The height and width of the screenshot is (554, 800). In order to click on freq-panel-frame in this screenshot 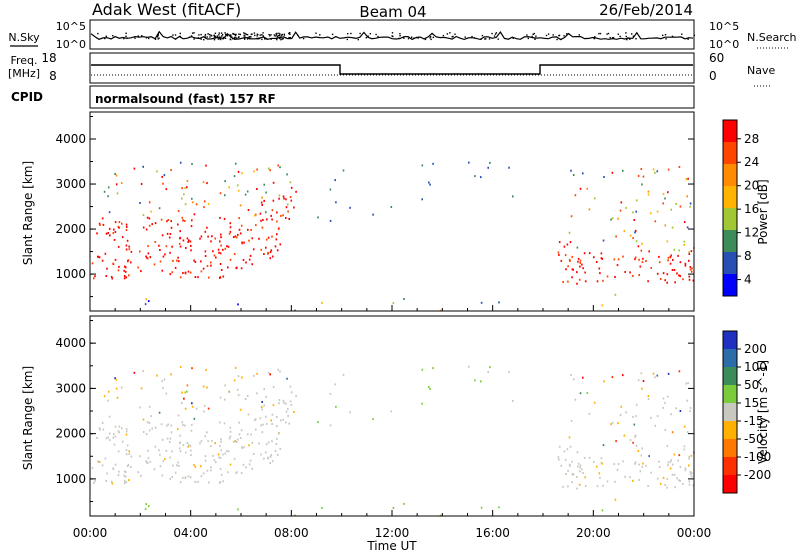, I will do `click(392, 68)`.